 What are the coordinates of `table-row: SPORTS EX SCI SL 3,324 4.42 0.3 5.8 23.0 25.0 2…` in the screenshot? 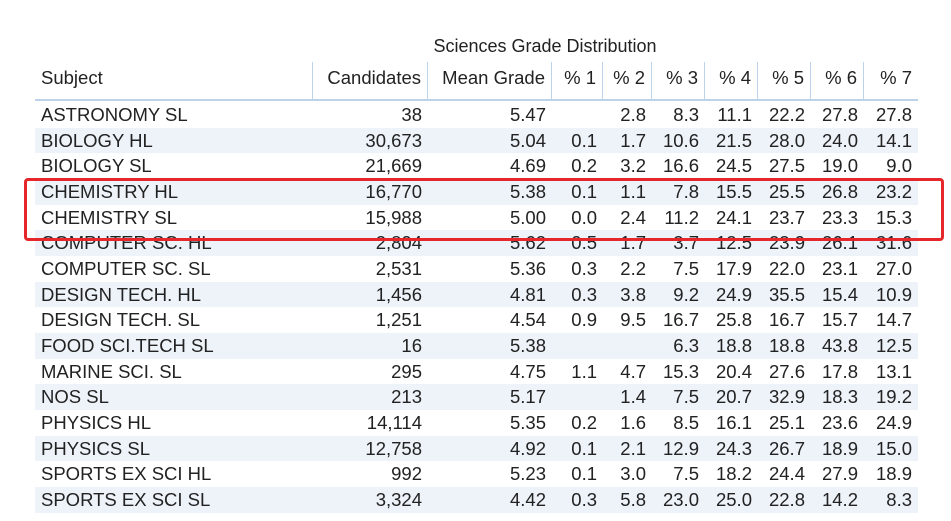 It's located at (476, 500).